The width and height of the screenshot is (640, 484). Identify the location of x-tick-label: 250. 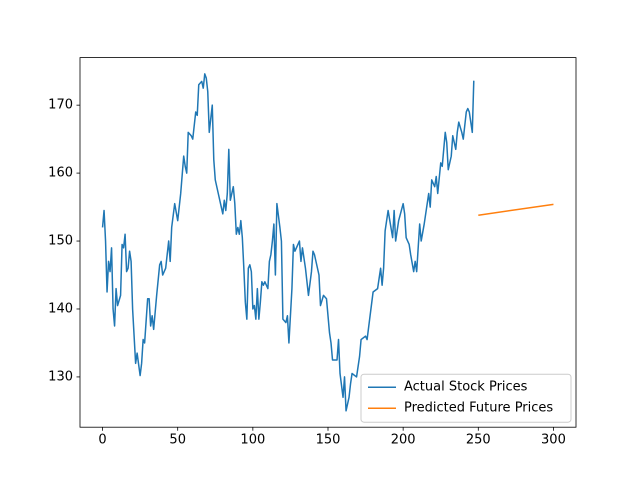
(478, 440).